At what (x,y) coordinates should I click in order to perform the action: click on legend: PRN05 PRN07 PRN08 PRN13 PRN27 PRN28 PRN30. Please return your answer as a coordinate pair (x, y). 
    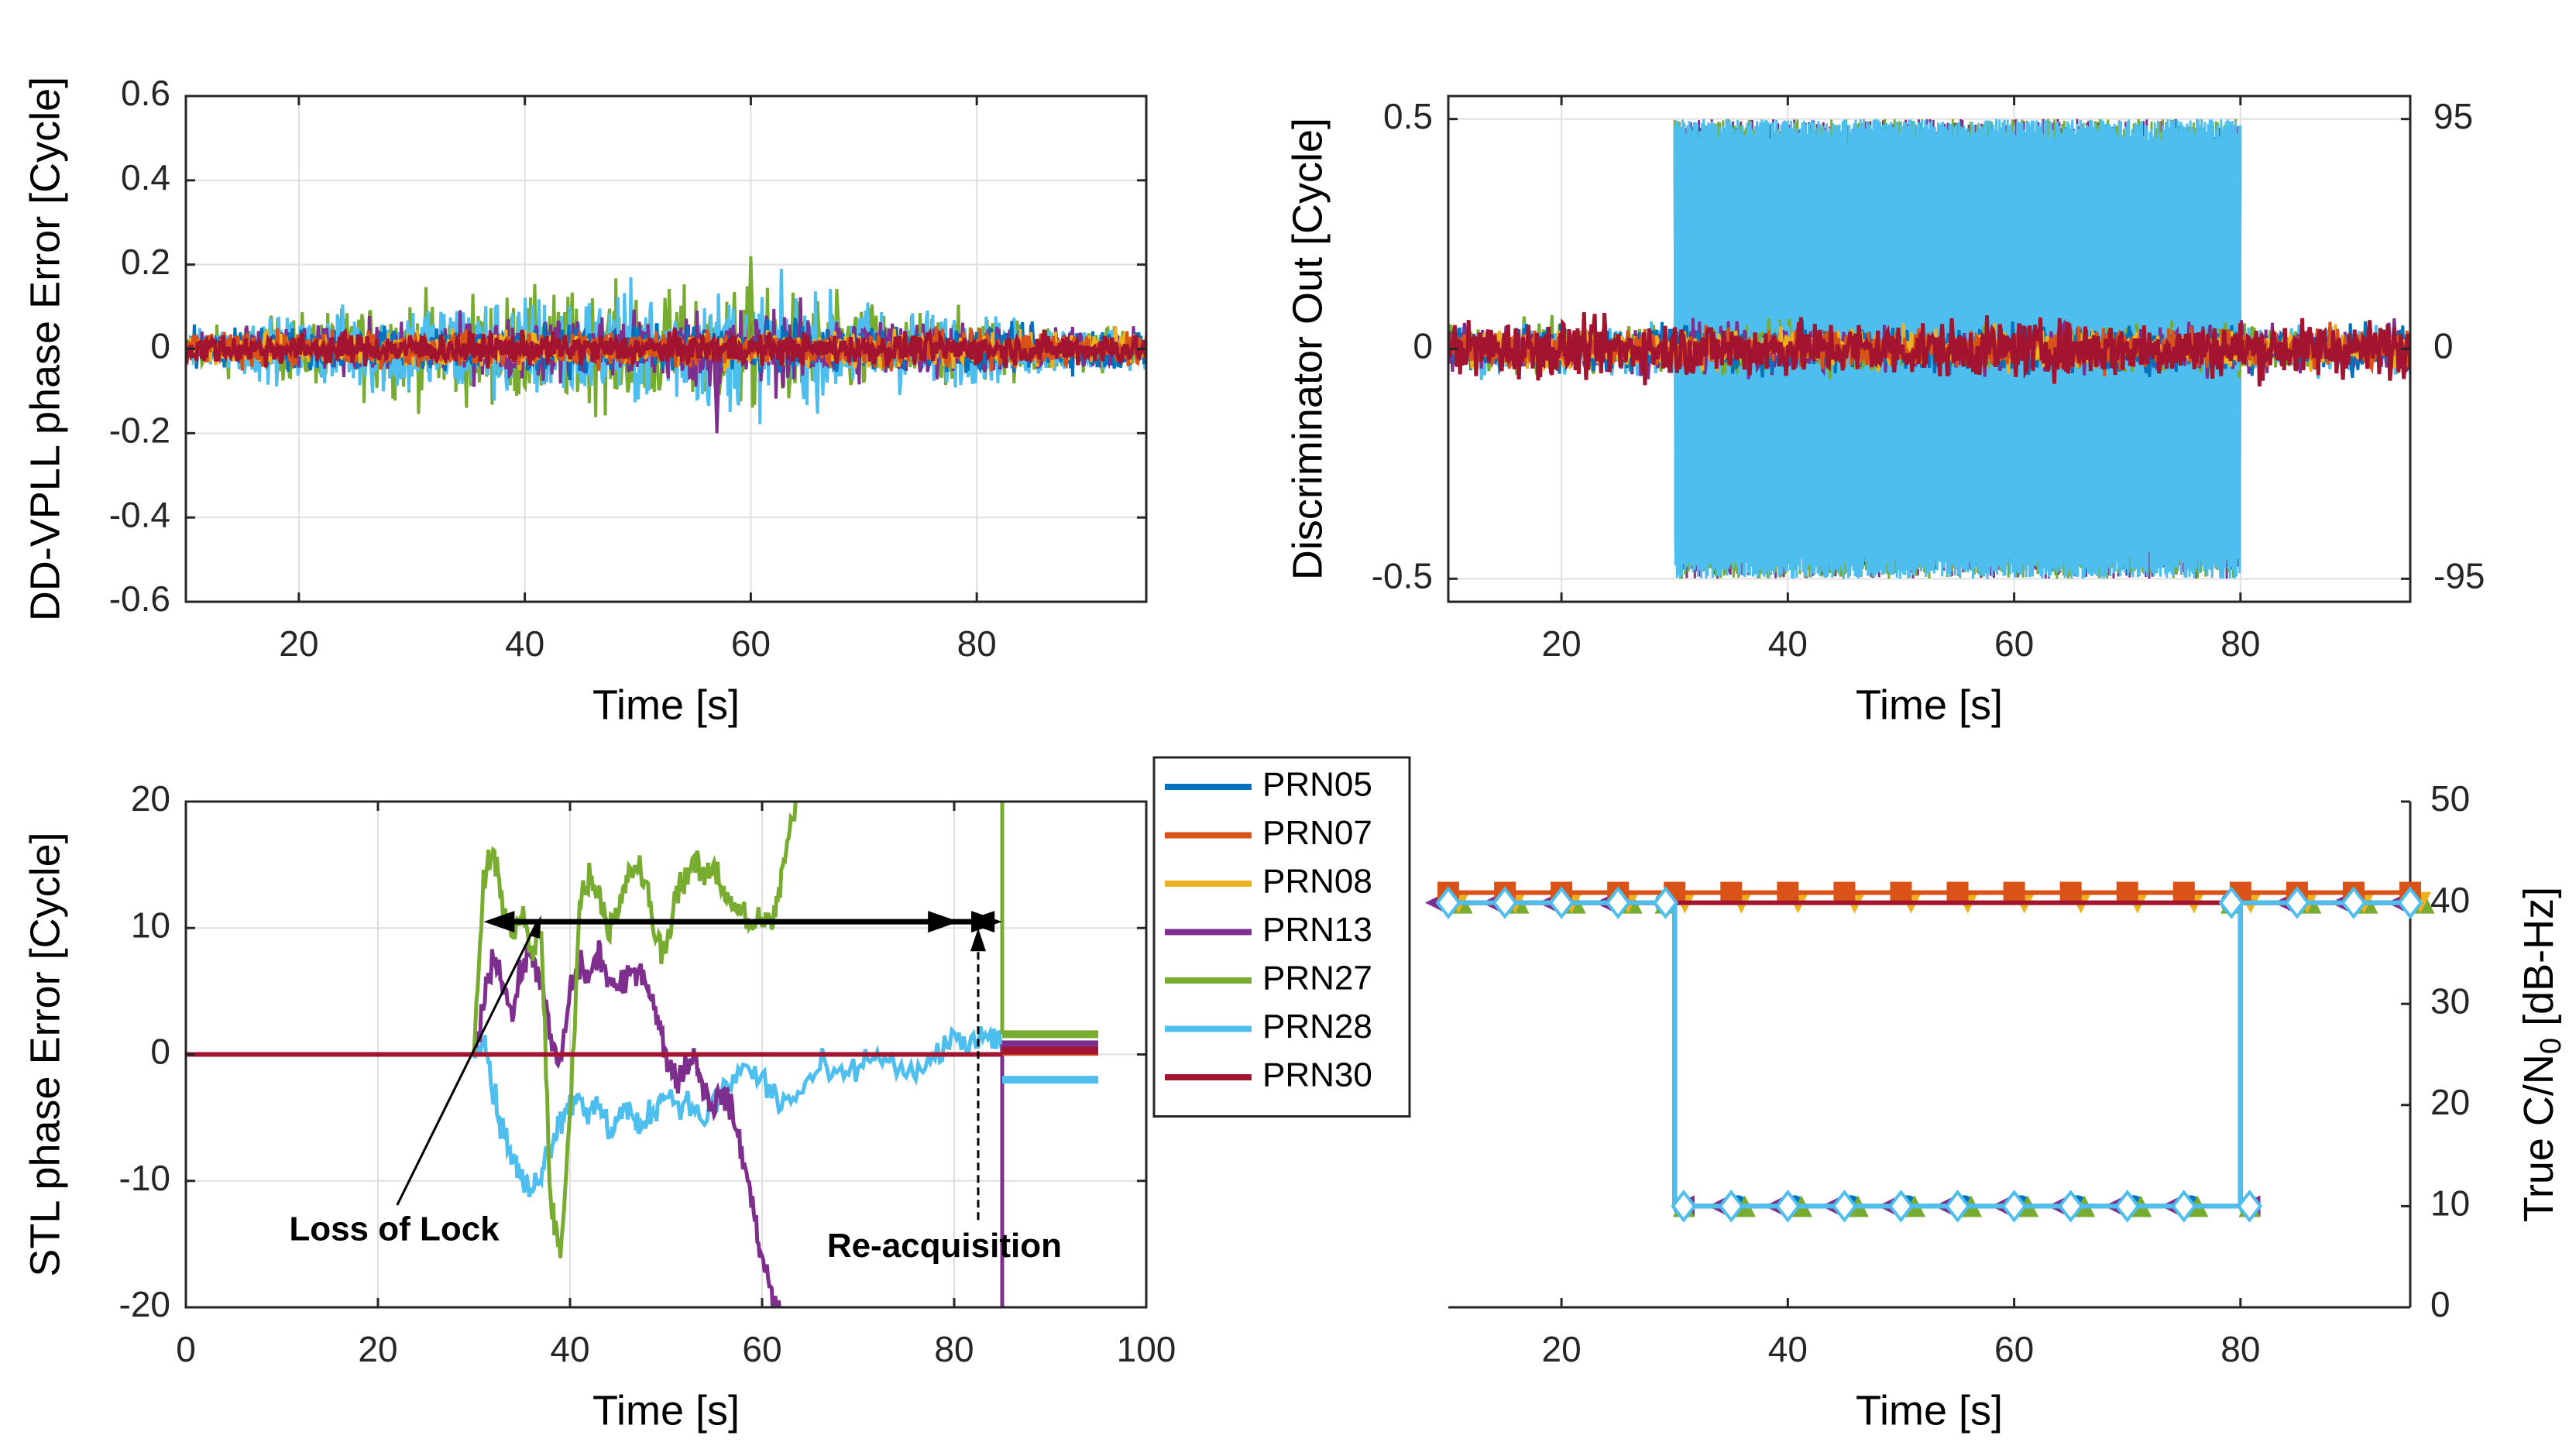
    Looking at the image, I should click on (1281, 937).